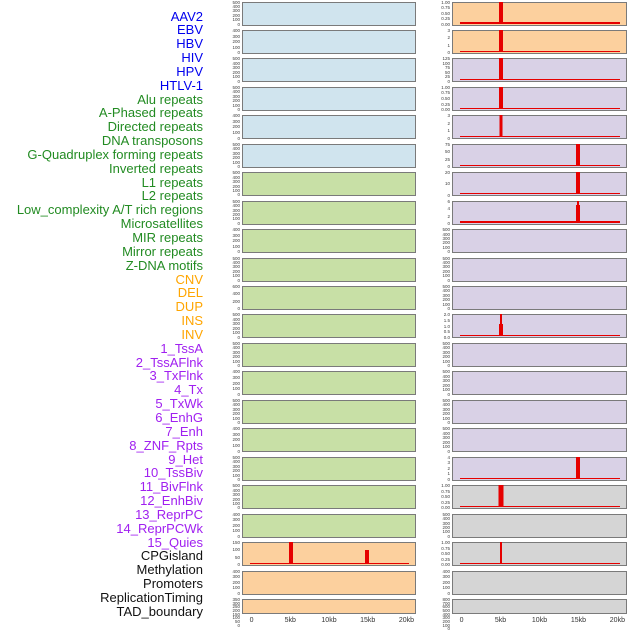  Describe the element at coordinates (151, 597) in the screenshot. I see `row-label-replicationtiming: ReplicationTiming` at that location.